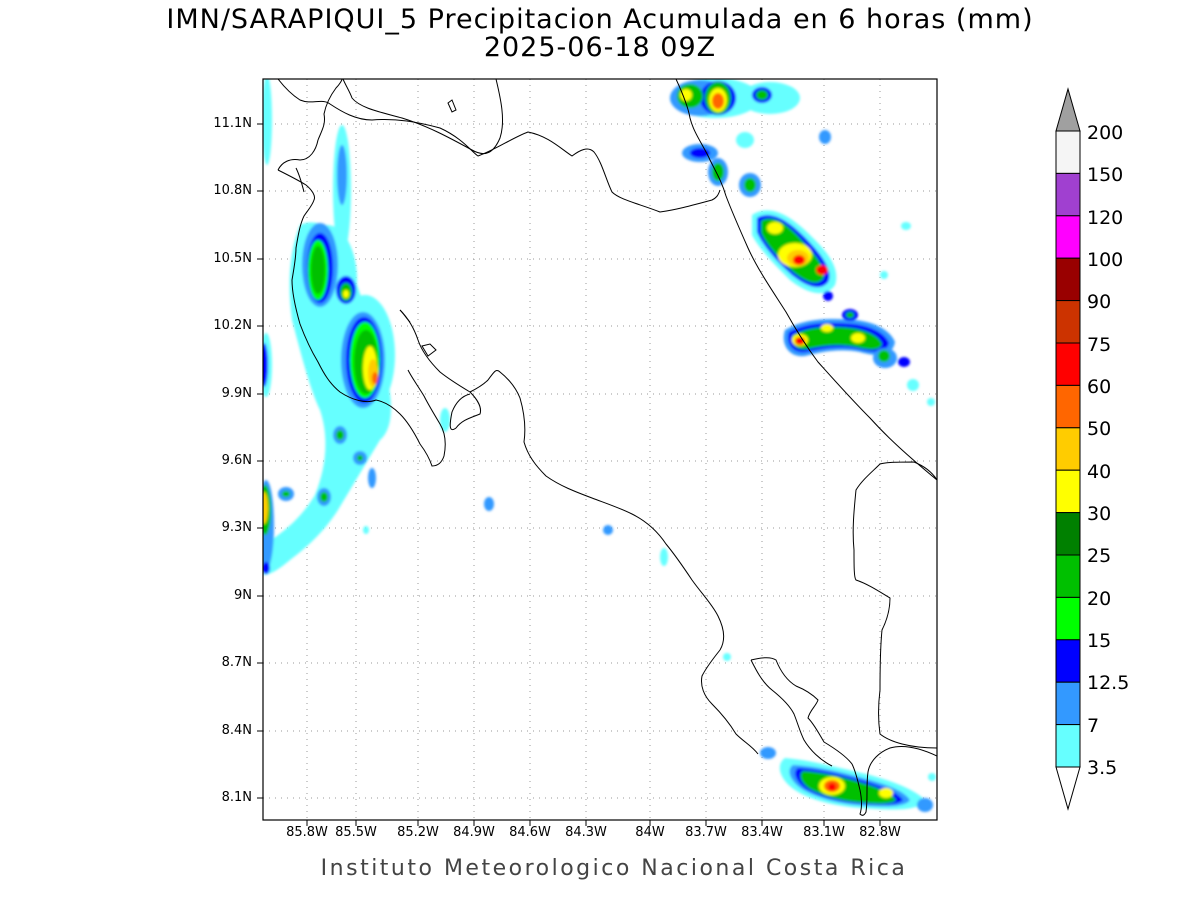 The width and height of the screenshot is (1200, 900). Describe the element at coordinates (824, 832) in the screenshot. I see `longitude-label: 83.1W` at that location.